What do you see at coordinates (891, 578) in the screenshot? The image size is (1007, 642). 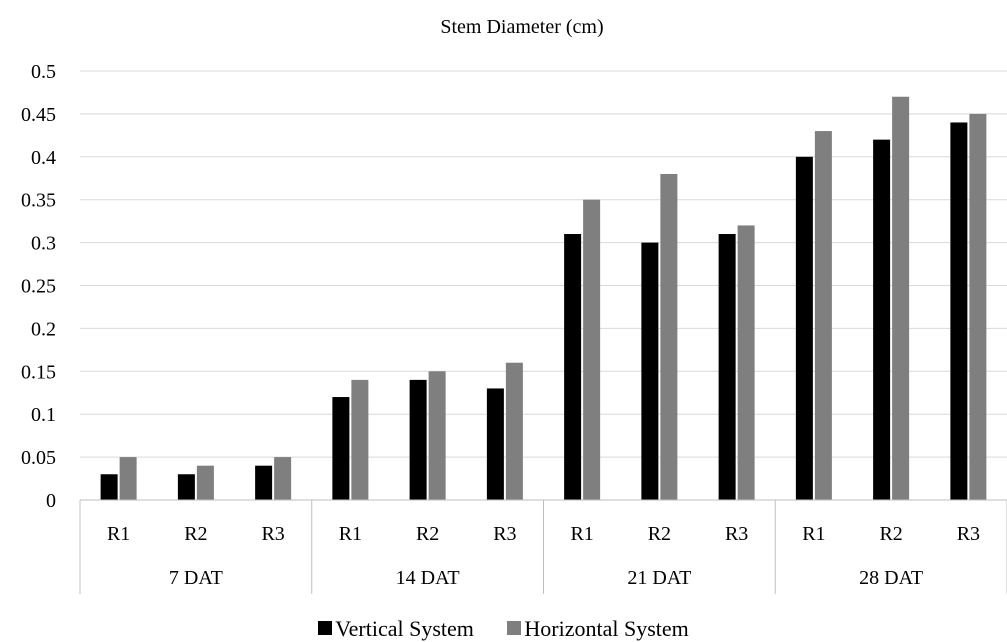 I see `group-label: 28 DAT` at bounding box center [891, 578].